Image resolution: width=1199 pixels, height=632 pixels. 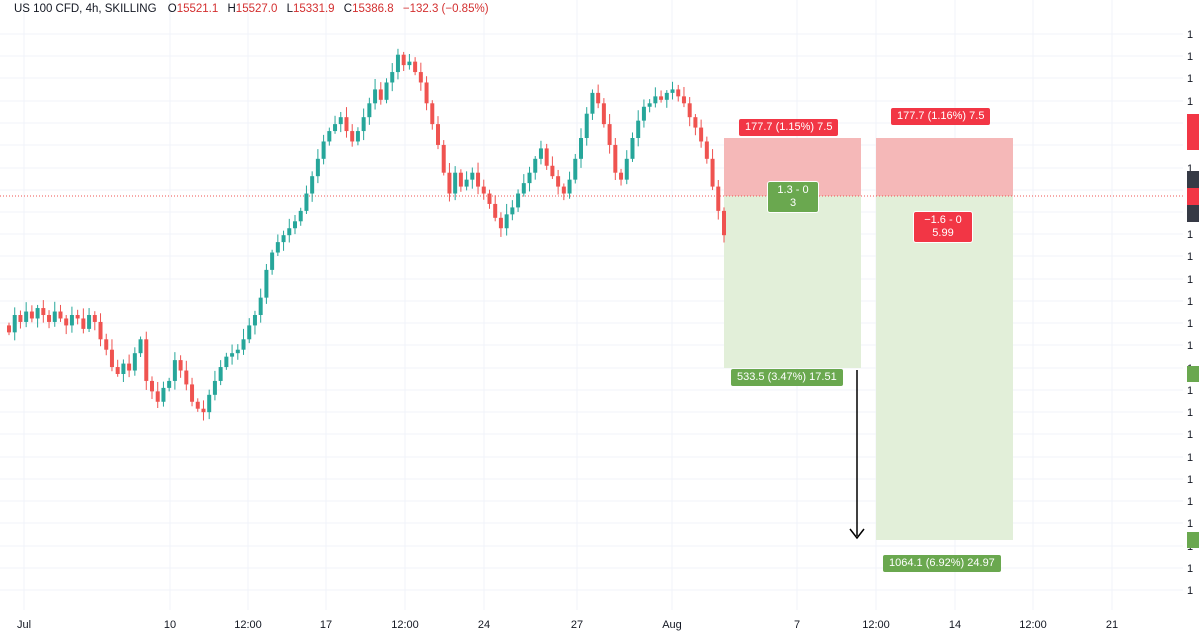 What do you see at coordinates (797, 625) in the screenshot?
I see `x-tick-label: 7` at bounding box center [797, 625].